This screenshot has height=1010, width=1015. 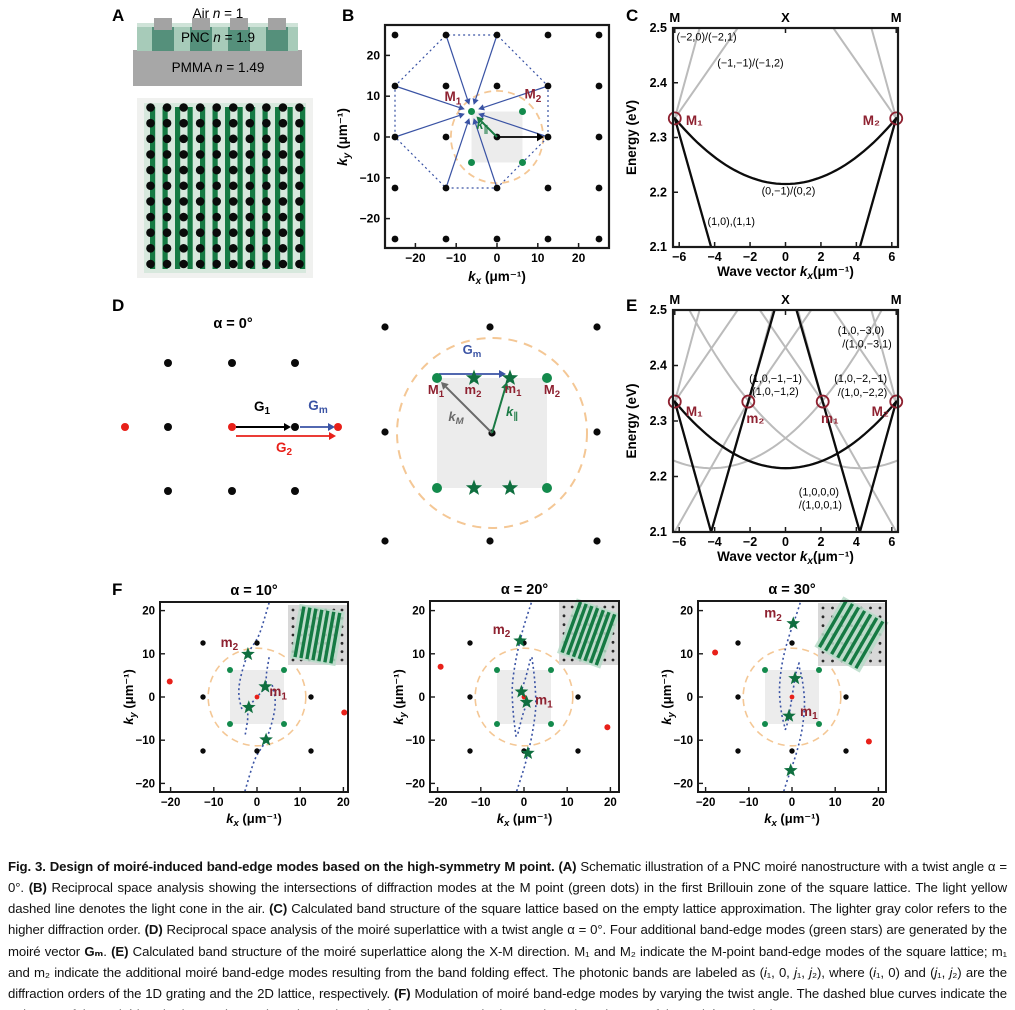 I want to click on svg-text: (1,0,−2,−1), so click(x=860, y=379).